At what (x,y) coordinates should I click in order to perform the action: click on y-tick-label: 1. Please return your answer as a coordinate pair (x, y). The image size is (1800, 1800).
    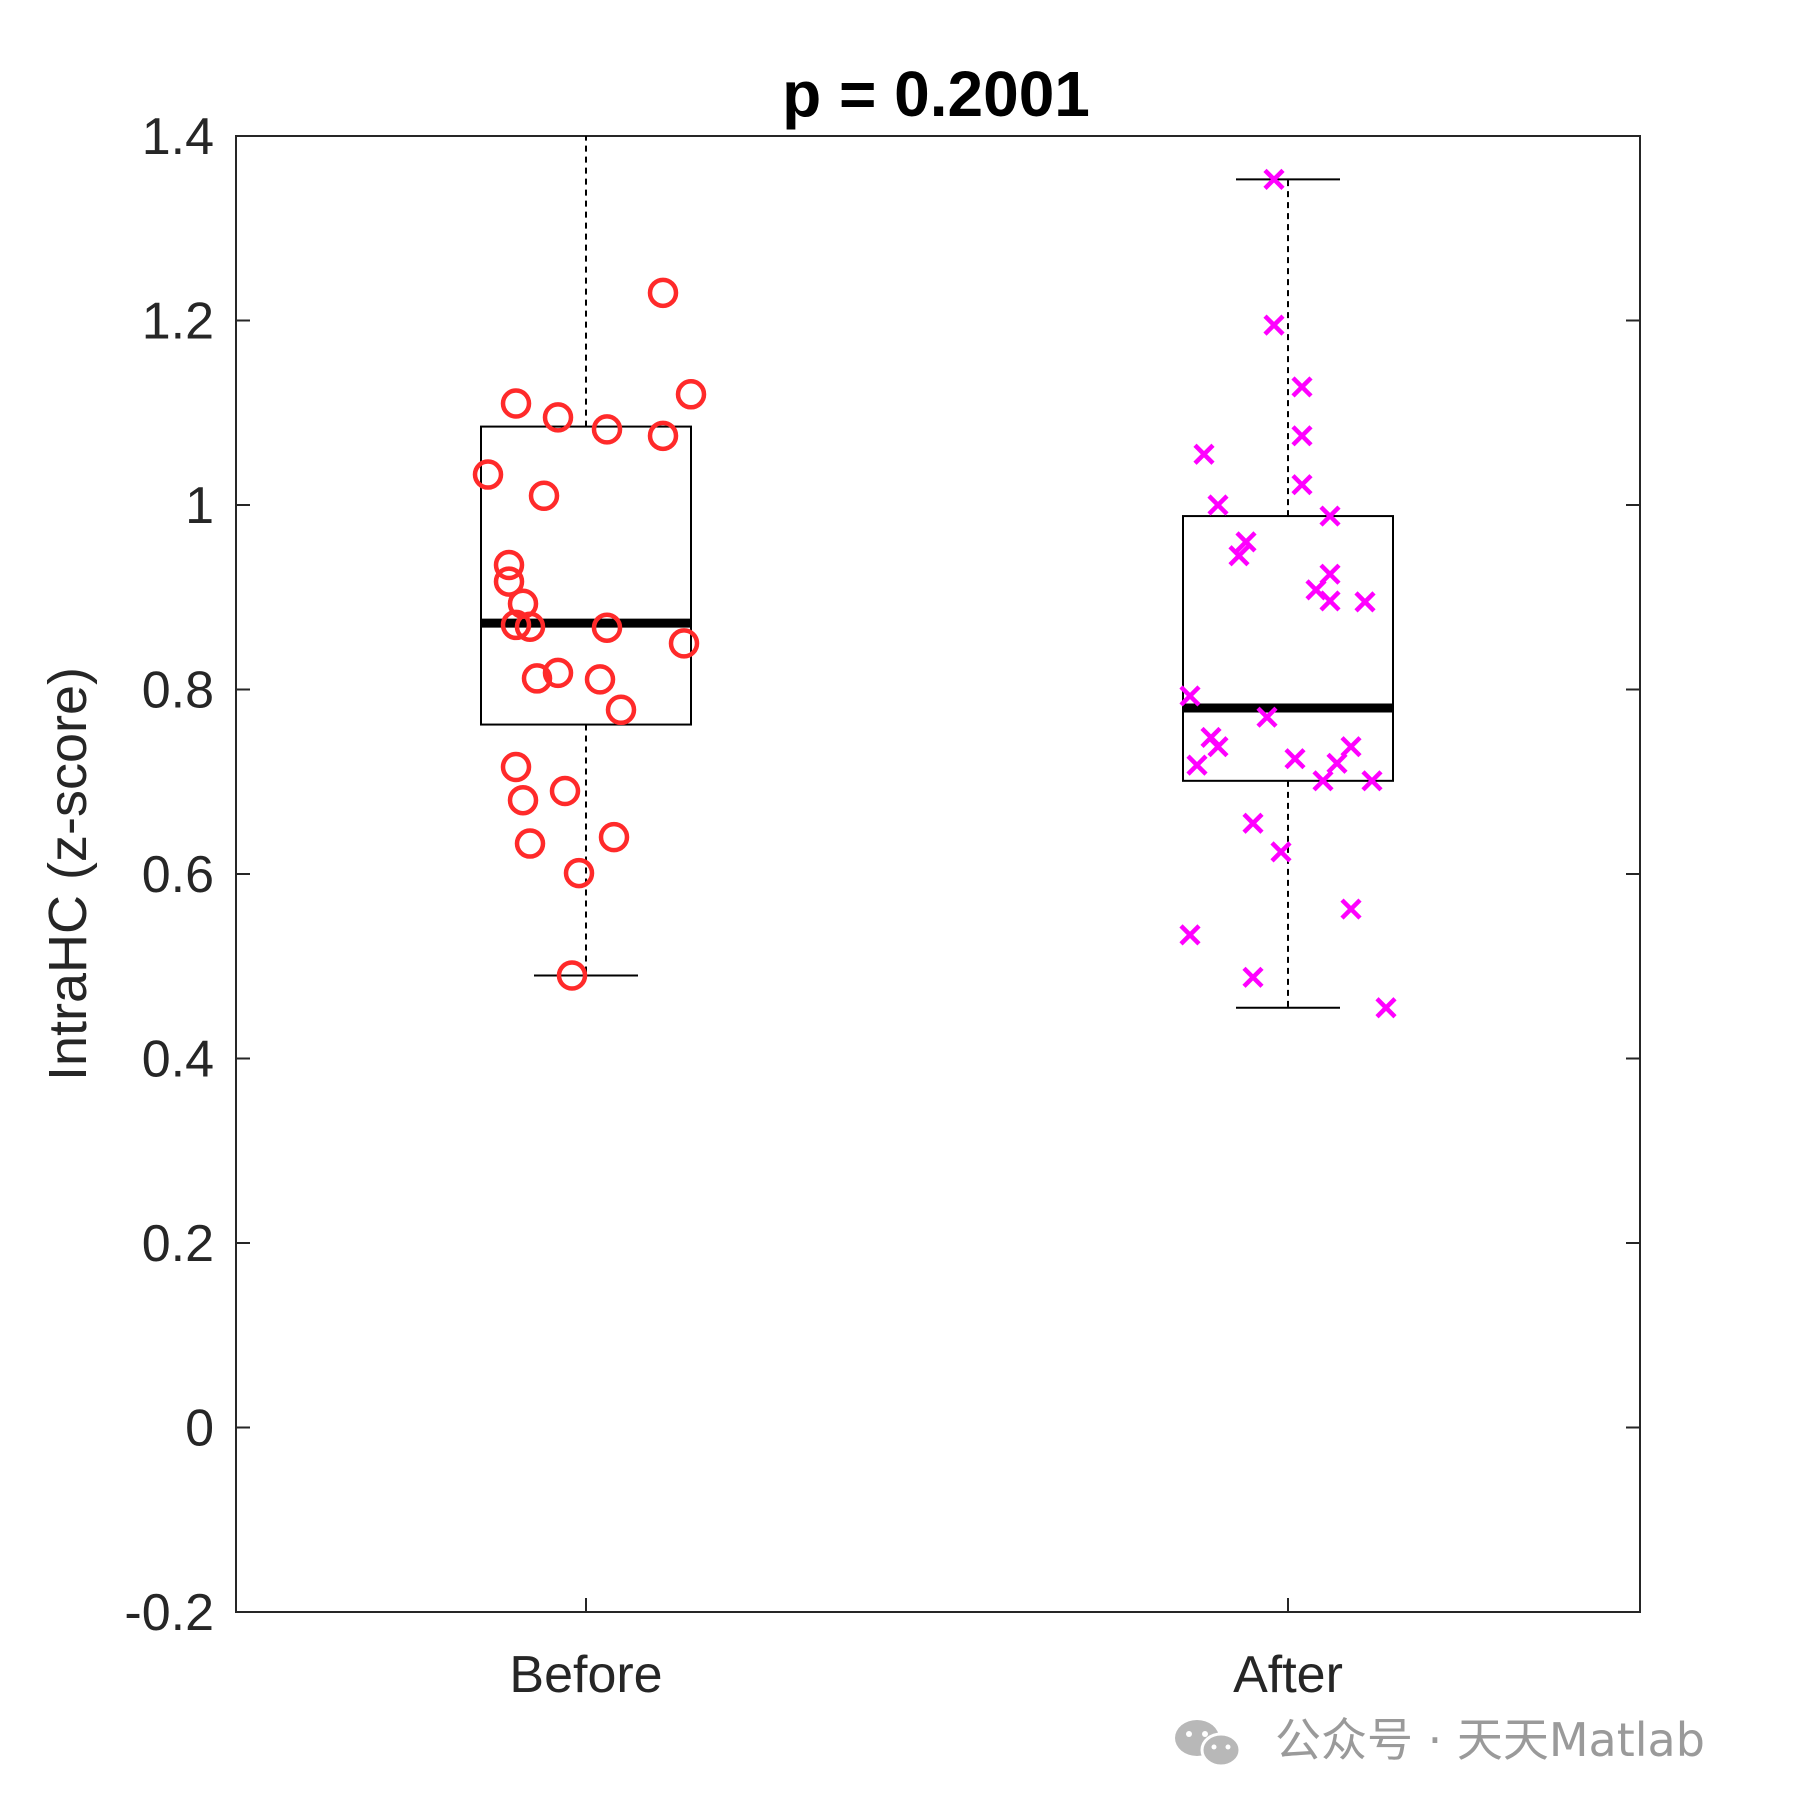
    Looking at the image, I should click on (199, 506).